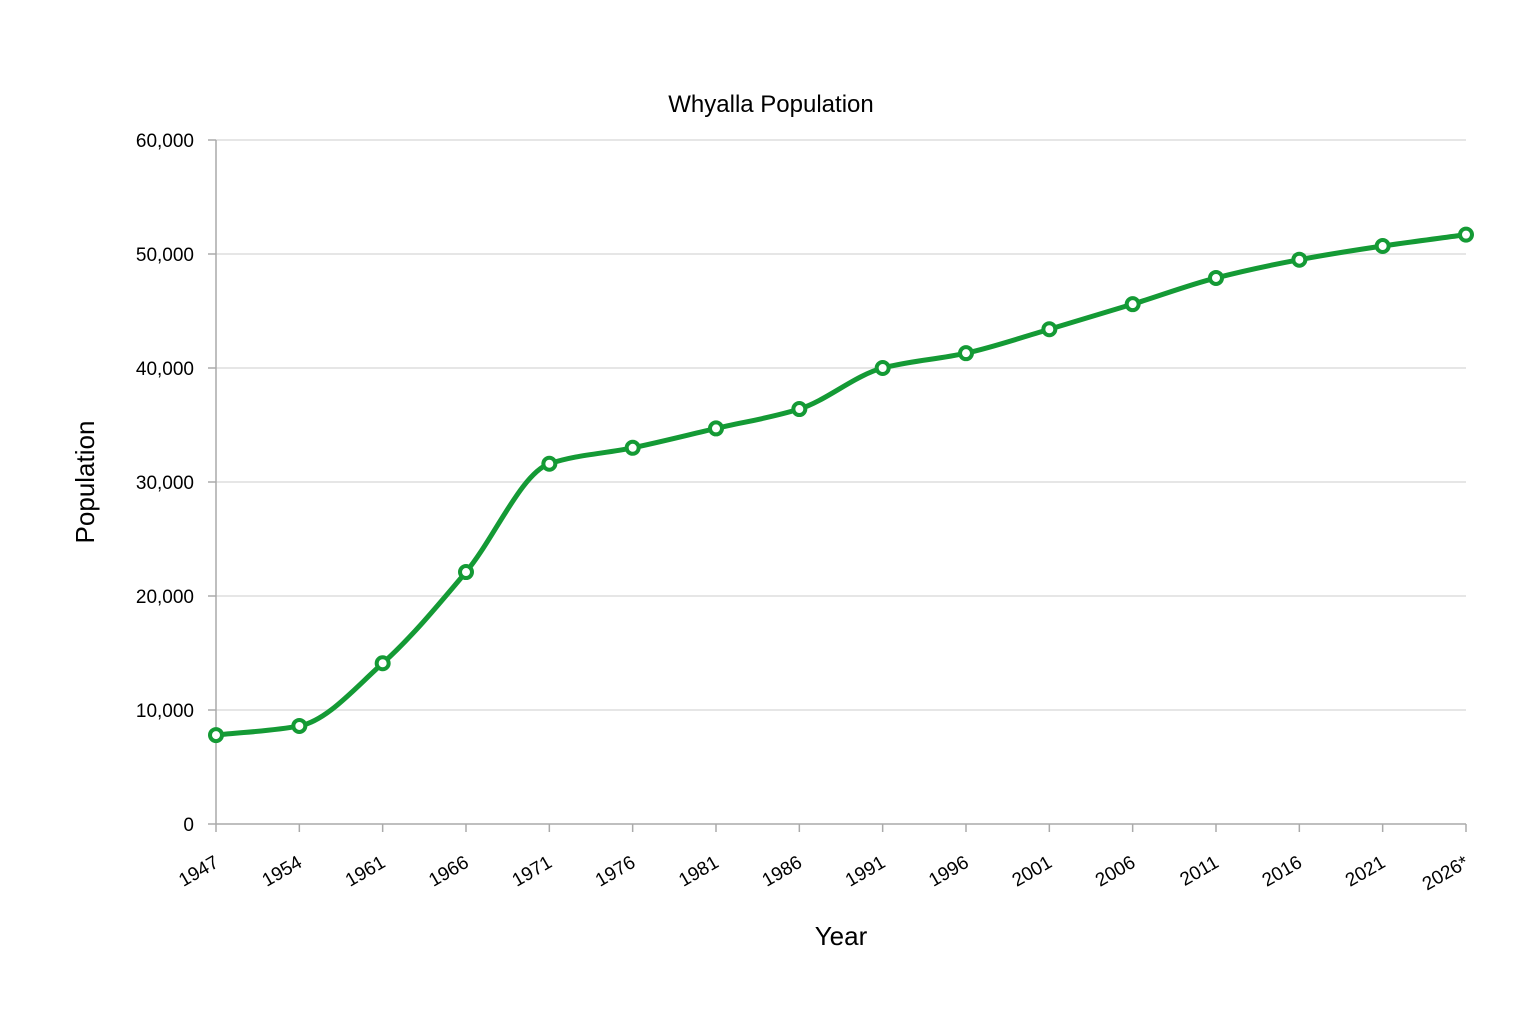 The image size is (1536, 1029). Describe the element at coordinates (165, 141) in the screenshot. I see `y-tick-label: 60,000` at that location.